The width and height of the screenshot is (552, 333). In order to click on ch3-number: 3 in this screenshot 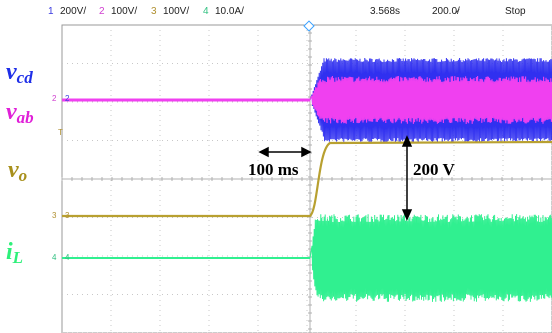, I will do `click(154, 11)`.